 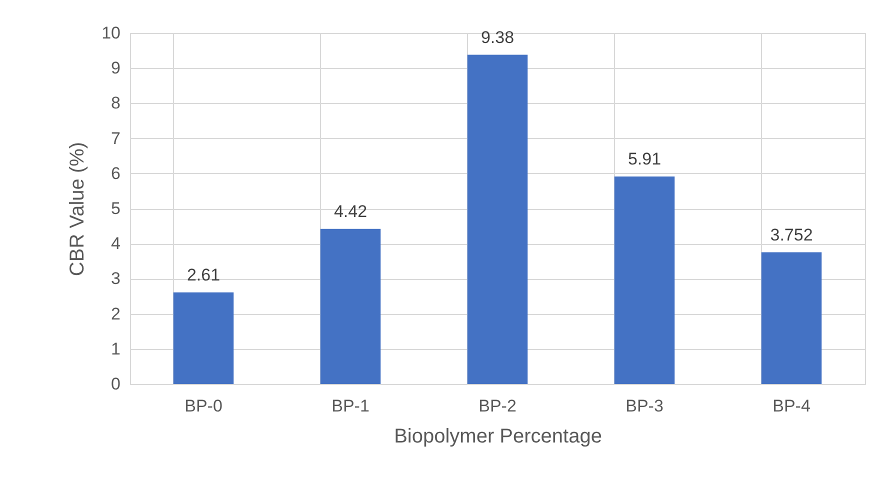 What do you see at coordinates (115, 208) in the screenshot?
I see `y-tick-label: 5` at bounding box center [115, 208].